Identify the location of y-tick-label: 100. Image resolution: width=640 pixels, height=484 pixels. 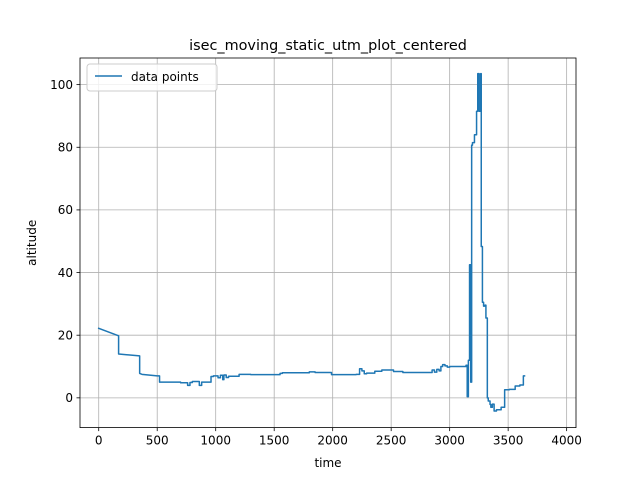
(61, 85).